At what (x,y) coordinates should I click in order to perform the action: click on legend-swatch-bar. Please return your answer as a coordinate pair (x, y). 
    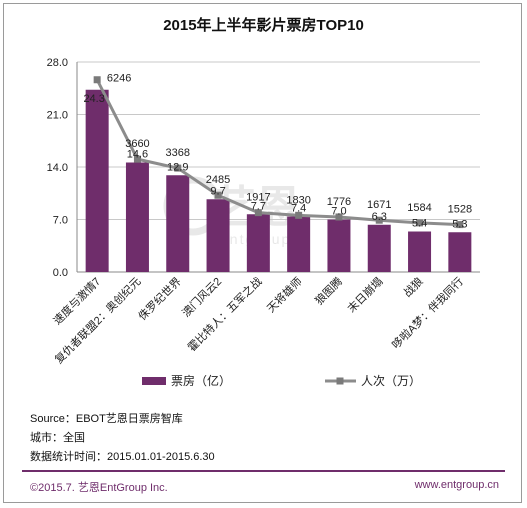
    Looking at the image, I should click on (154, 381).